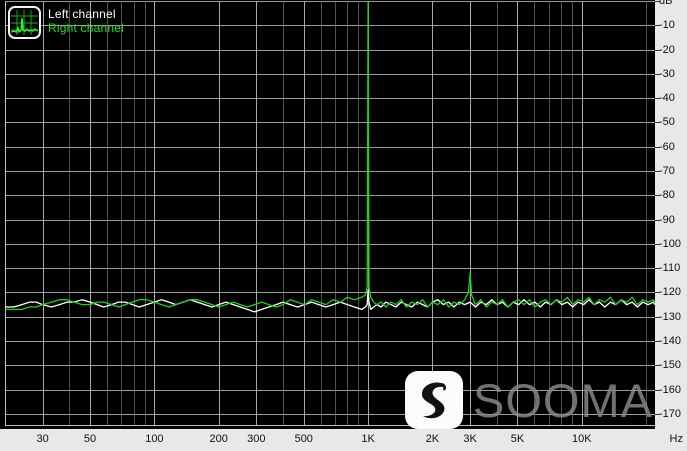 Image resolution: width=687 pixels, height=451 pixels. I want to click on spectrum-display-icon, so click(24, 22).